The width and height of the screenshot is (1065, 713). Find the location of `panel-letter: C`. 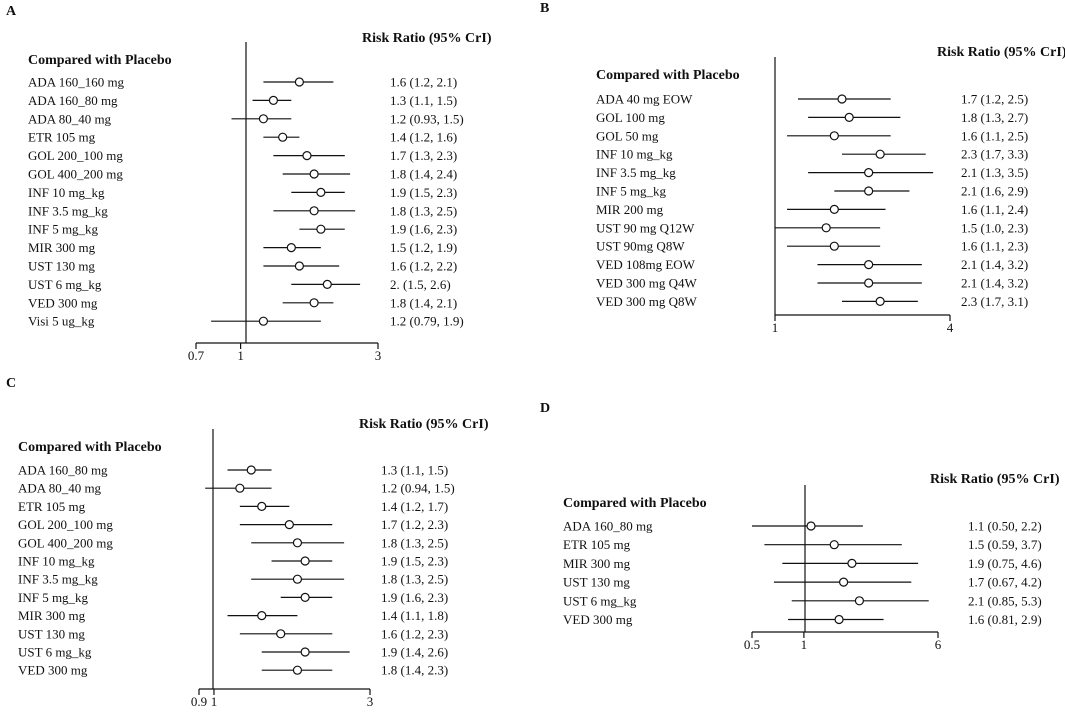

panel-letter: C is located at coordinates (11, 383).